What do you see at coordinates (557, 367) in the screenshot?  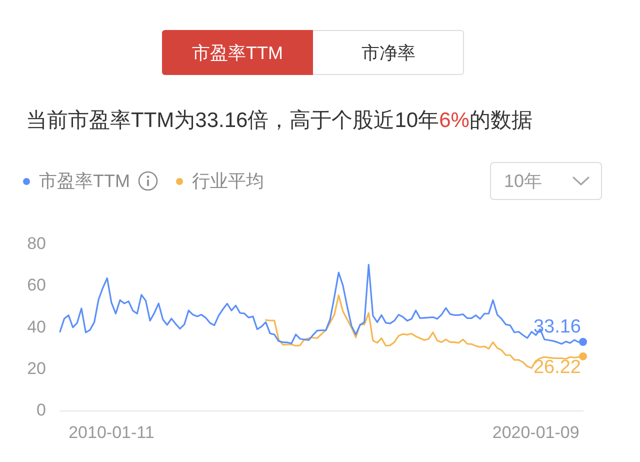 I see `data-label: 26.22` at bounding box center [557, 367].